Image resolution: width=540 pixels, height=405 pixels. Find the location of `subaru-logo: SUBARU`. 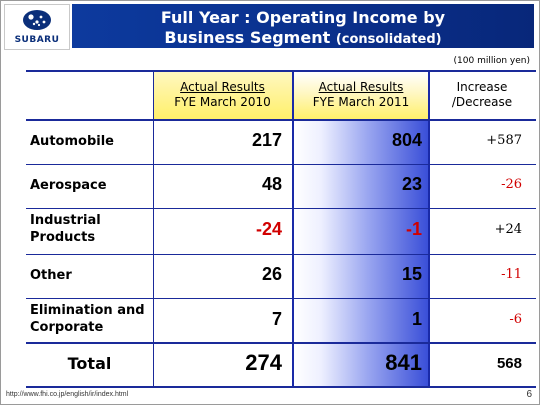

subaru-logo: SUBARU is located at coordinates (37, 27).